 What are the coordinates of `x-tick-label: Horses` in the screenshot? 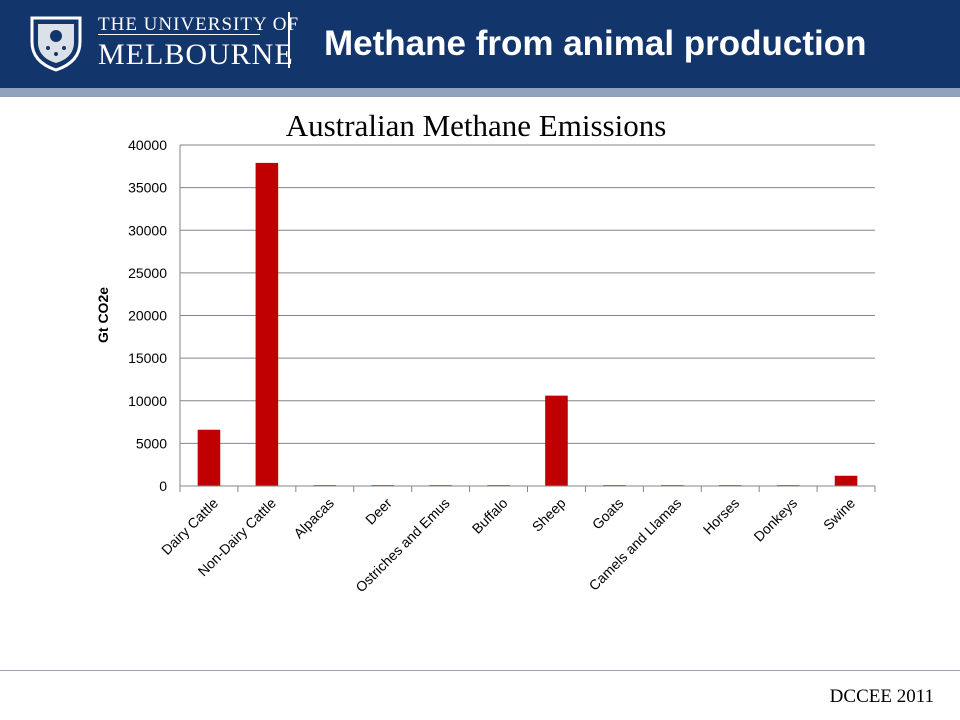 It's located at (721, 516).